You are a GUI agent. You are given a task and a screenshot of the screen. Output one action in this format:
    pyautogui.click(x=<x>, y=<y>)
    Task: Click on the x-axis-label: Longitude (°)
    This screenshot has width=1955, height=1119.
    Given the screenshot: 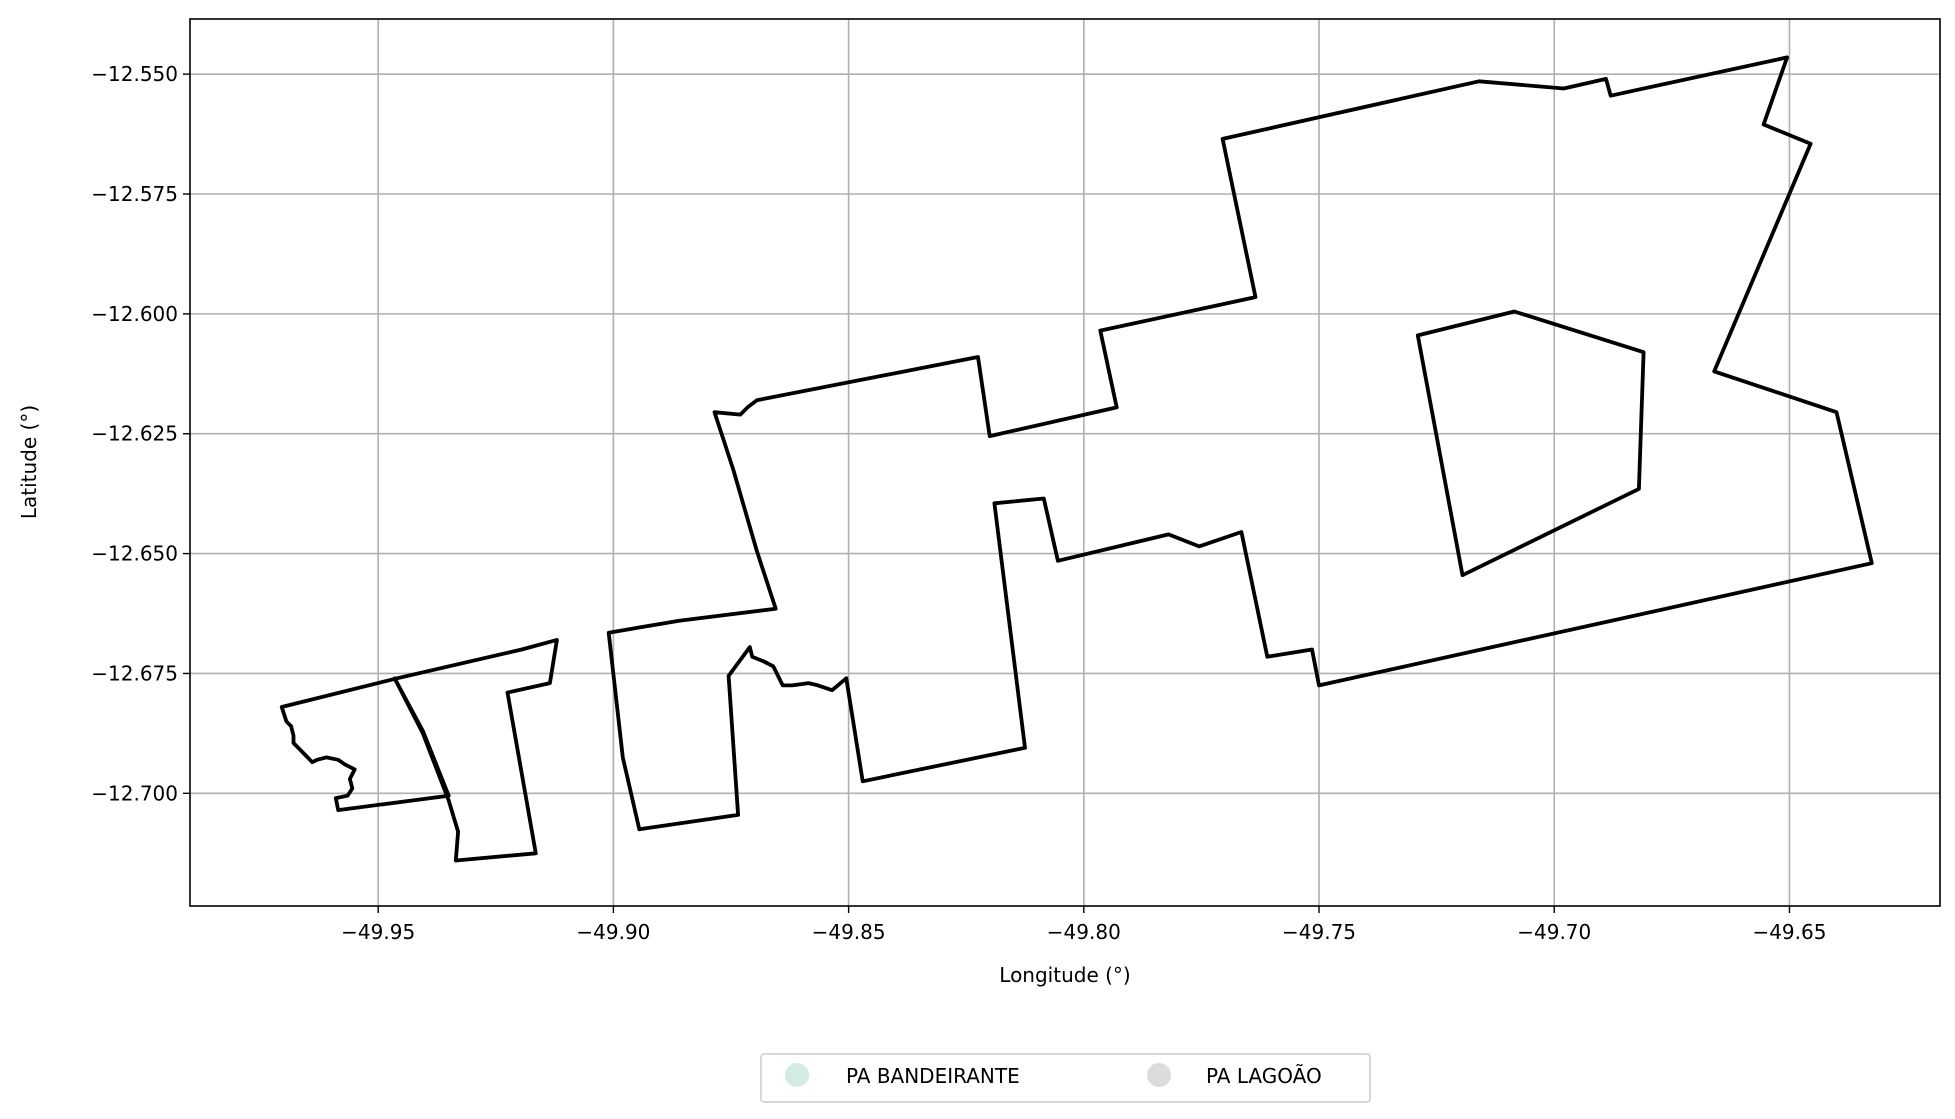 What is the action you would take?
    pyautogui.click(x=1064, y=975)
    